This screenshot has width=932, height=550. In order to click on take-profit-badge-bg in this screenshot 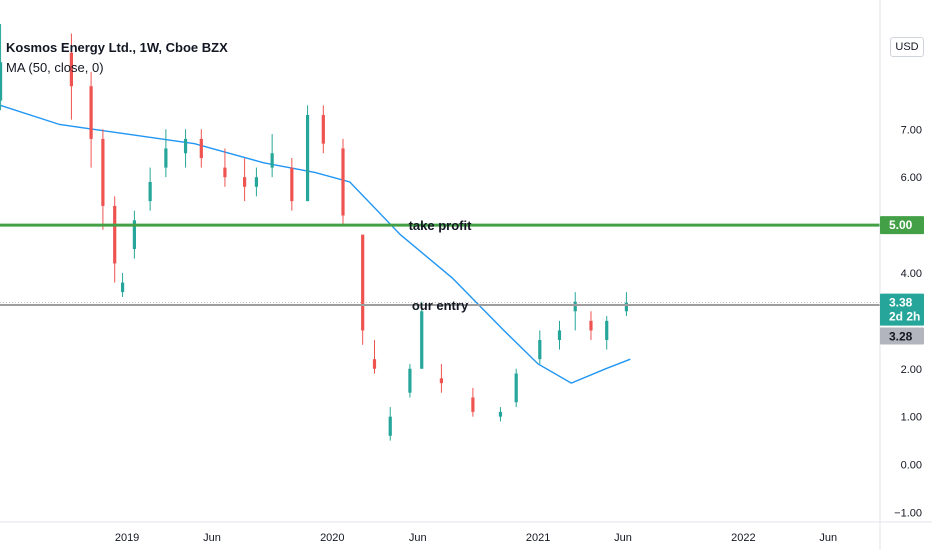, I will do `click(902, 225)`.